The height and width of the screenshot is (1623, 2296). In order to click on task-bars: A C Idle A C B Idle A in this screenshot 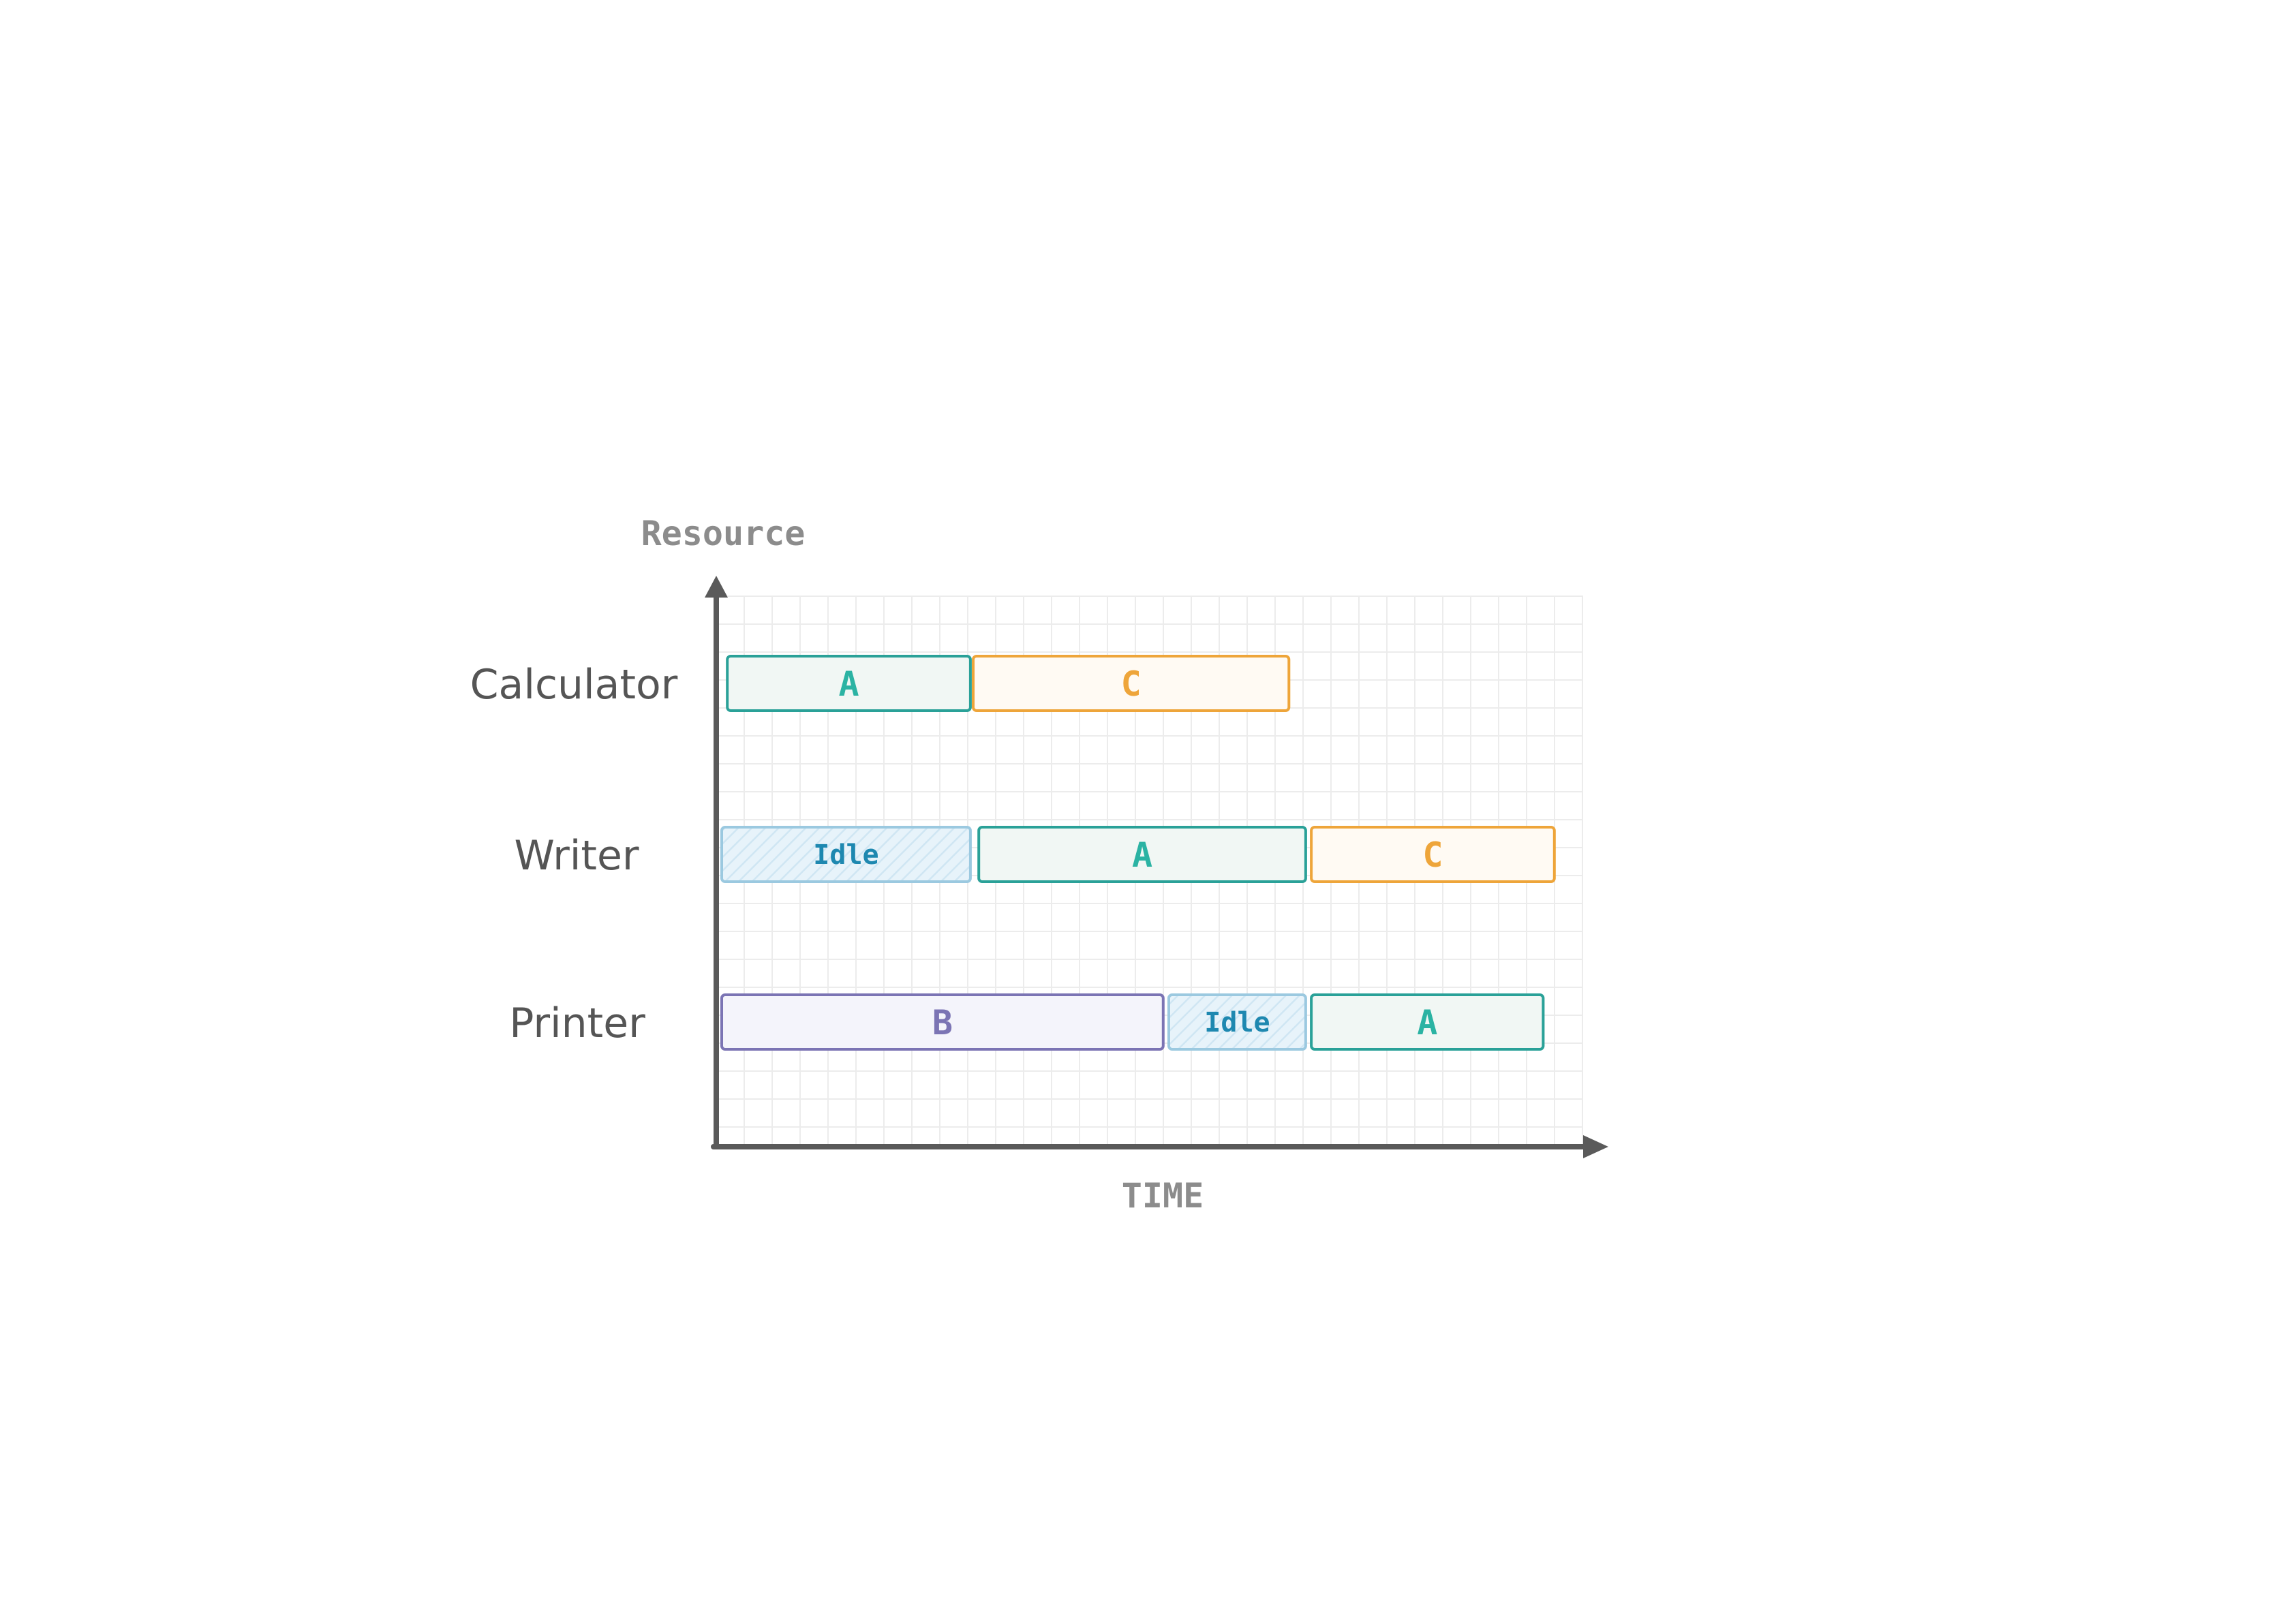, I will do `click(1138, 853)`.